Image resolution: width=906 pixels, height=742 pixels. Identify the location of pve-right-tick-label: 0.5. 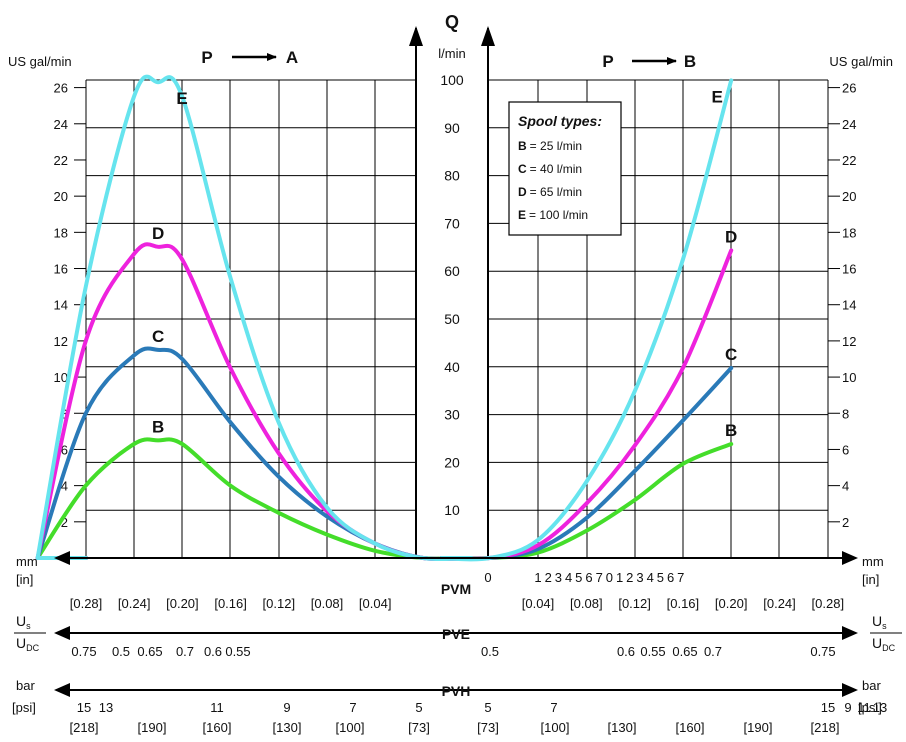
(490, 651).